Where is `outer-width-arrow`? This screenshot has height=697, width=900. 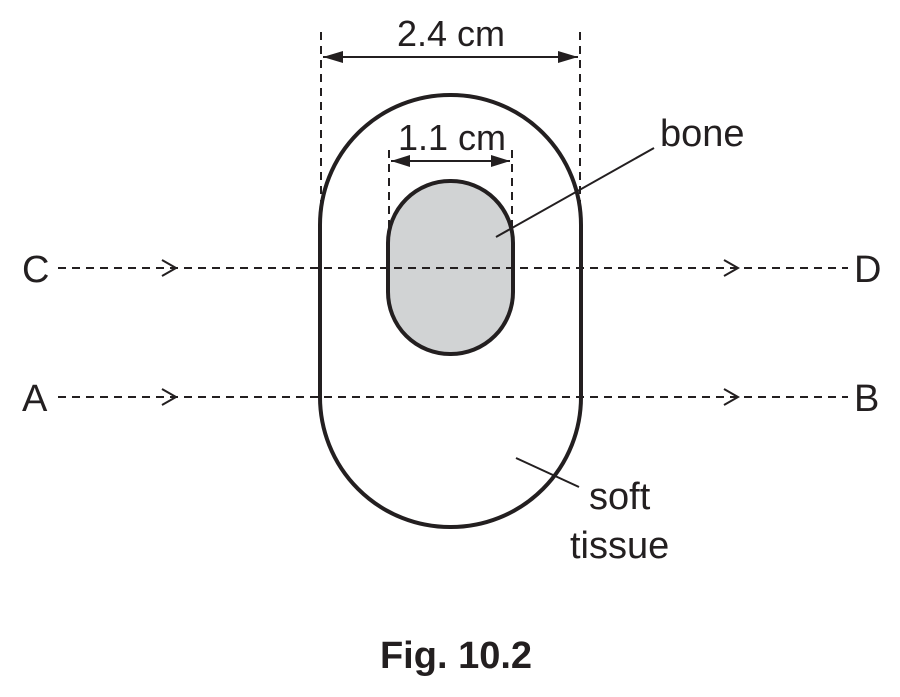 outer-width-arrow is located at coordinates (450, 57).